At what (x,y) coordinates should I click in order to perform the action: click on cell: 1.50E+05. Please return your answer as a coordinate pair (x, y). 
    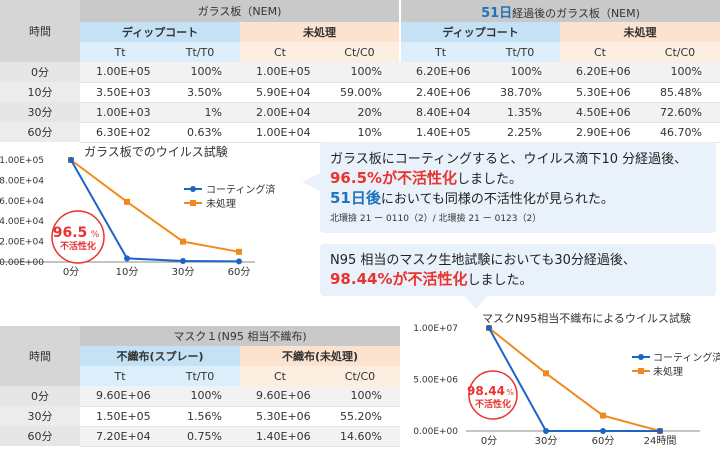
    Looking at the image, I should click on (120, 416).